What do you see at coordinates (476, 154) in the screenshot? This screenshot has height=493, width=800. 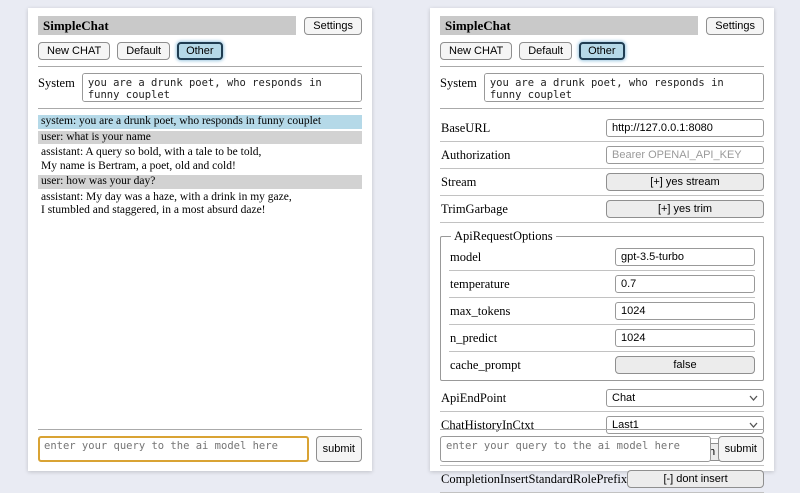 I see `authorization-label: Authorization` at bounding box center [476, 154].